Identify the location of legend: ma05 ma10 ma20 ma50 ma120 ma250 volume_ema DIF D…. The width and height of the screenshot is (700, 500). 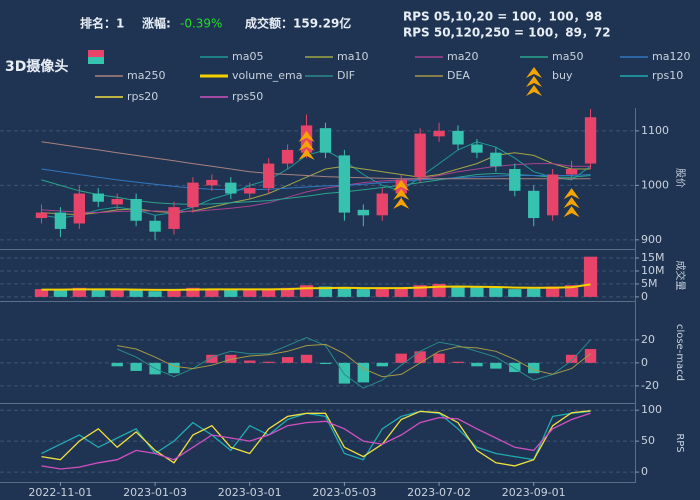
(389, 76).